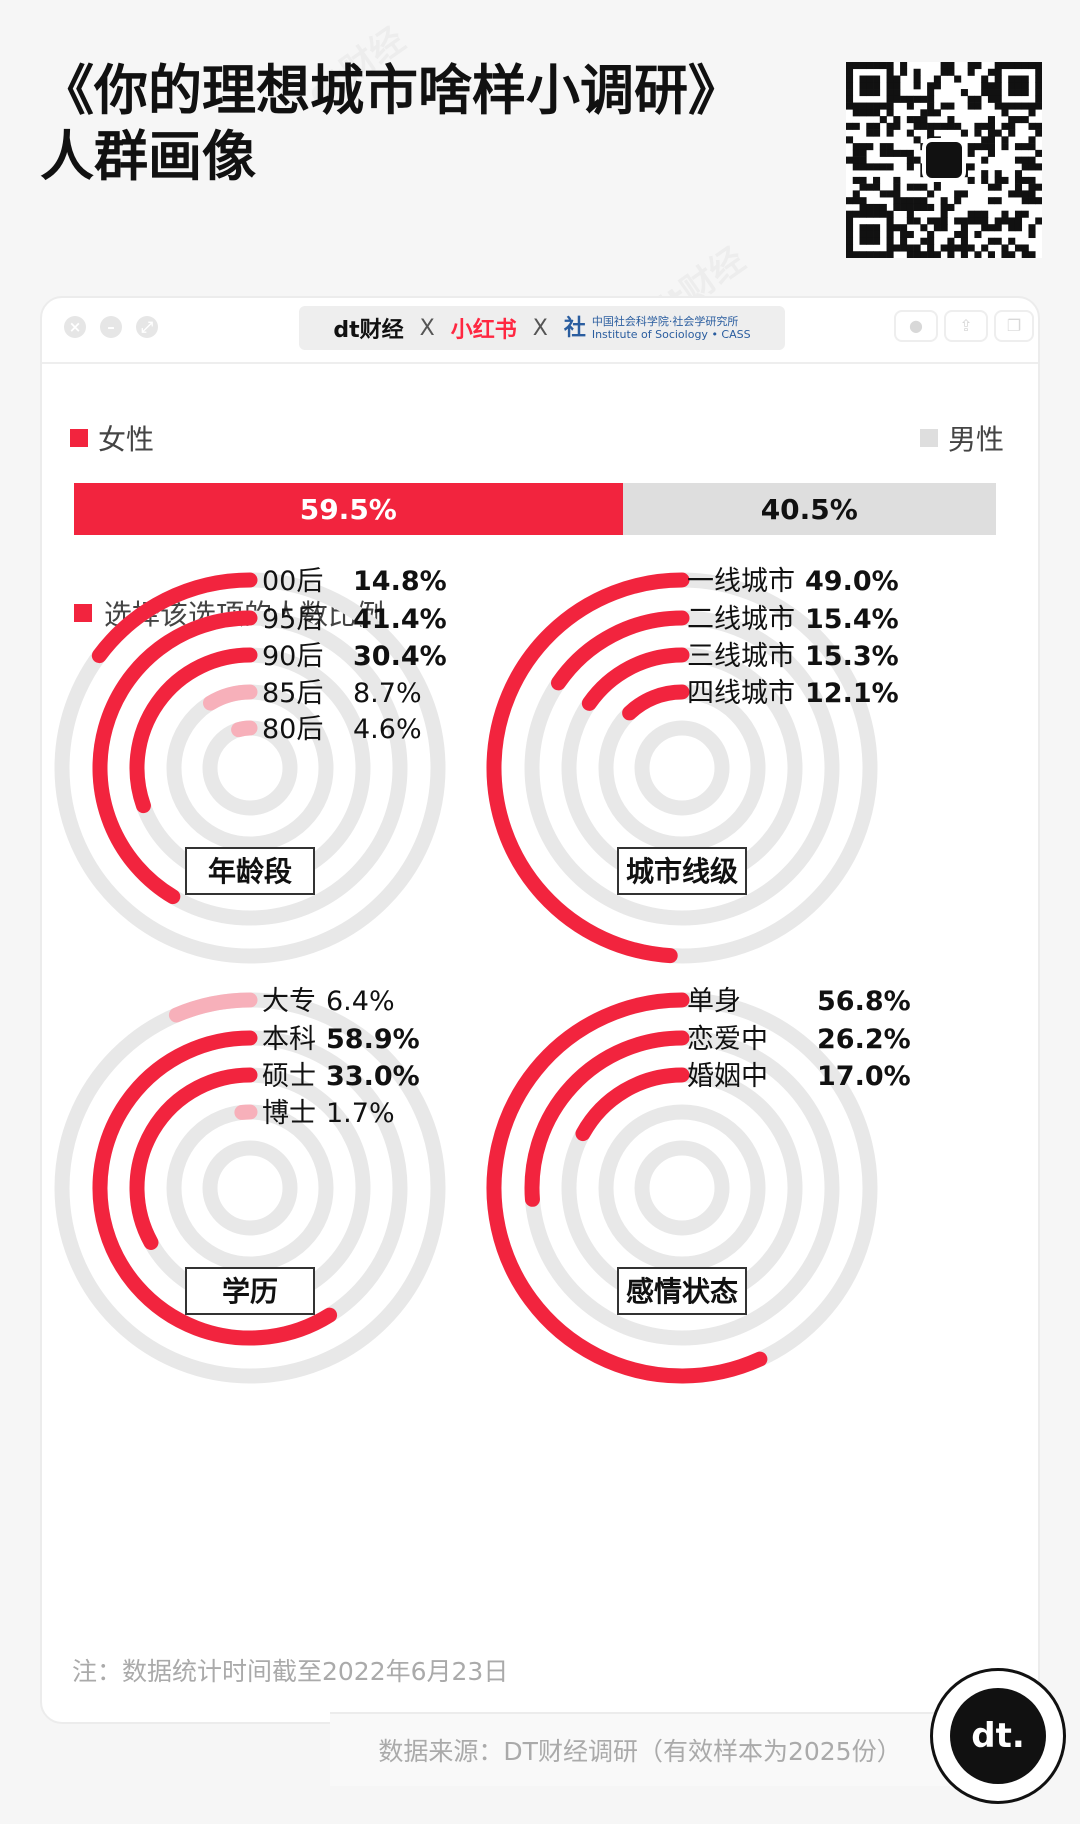 The height and width of the screenshot is (1824, 1080). I want to click on bar-female: 59.5%, so click(348, 509).